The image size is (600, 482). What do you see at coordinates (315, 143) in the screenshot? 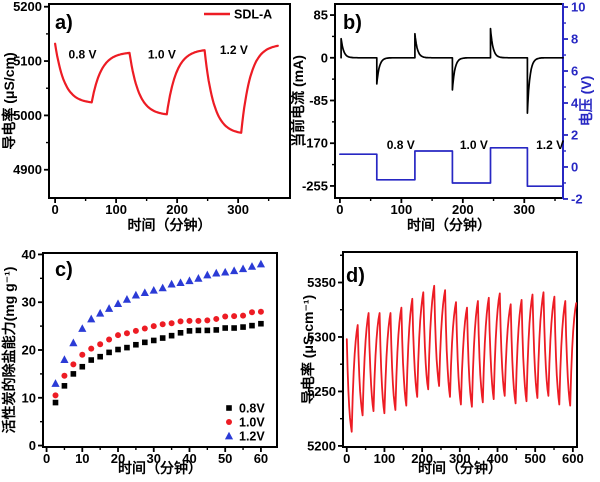
I see `y-tick-label: -170` at bounding box center [315, 143].